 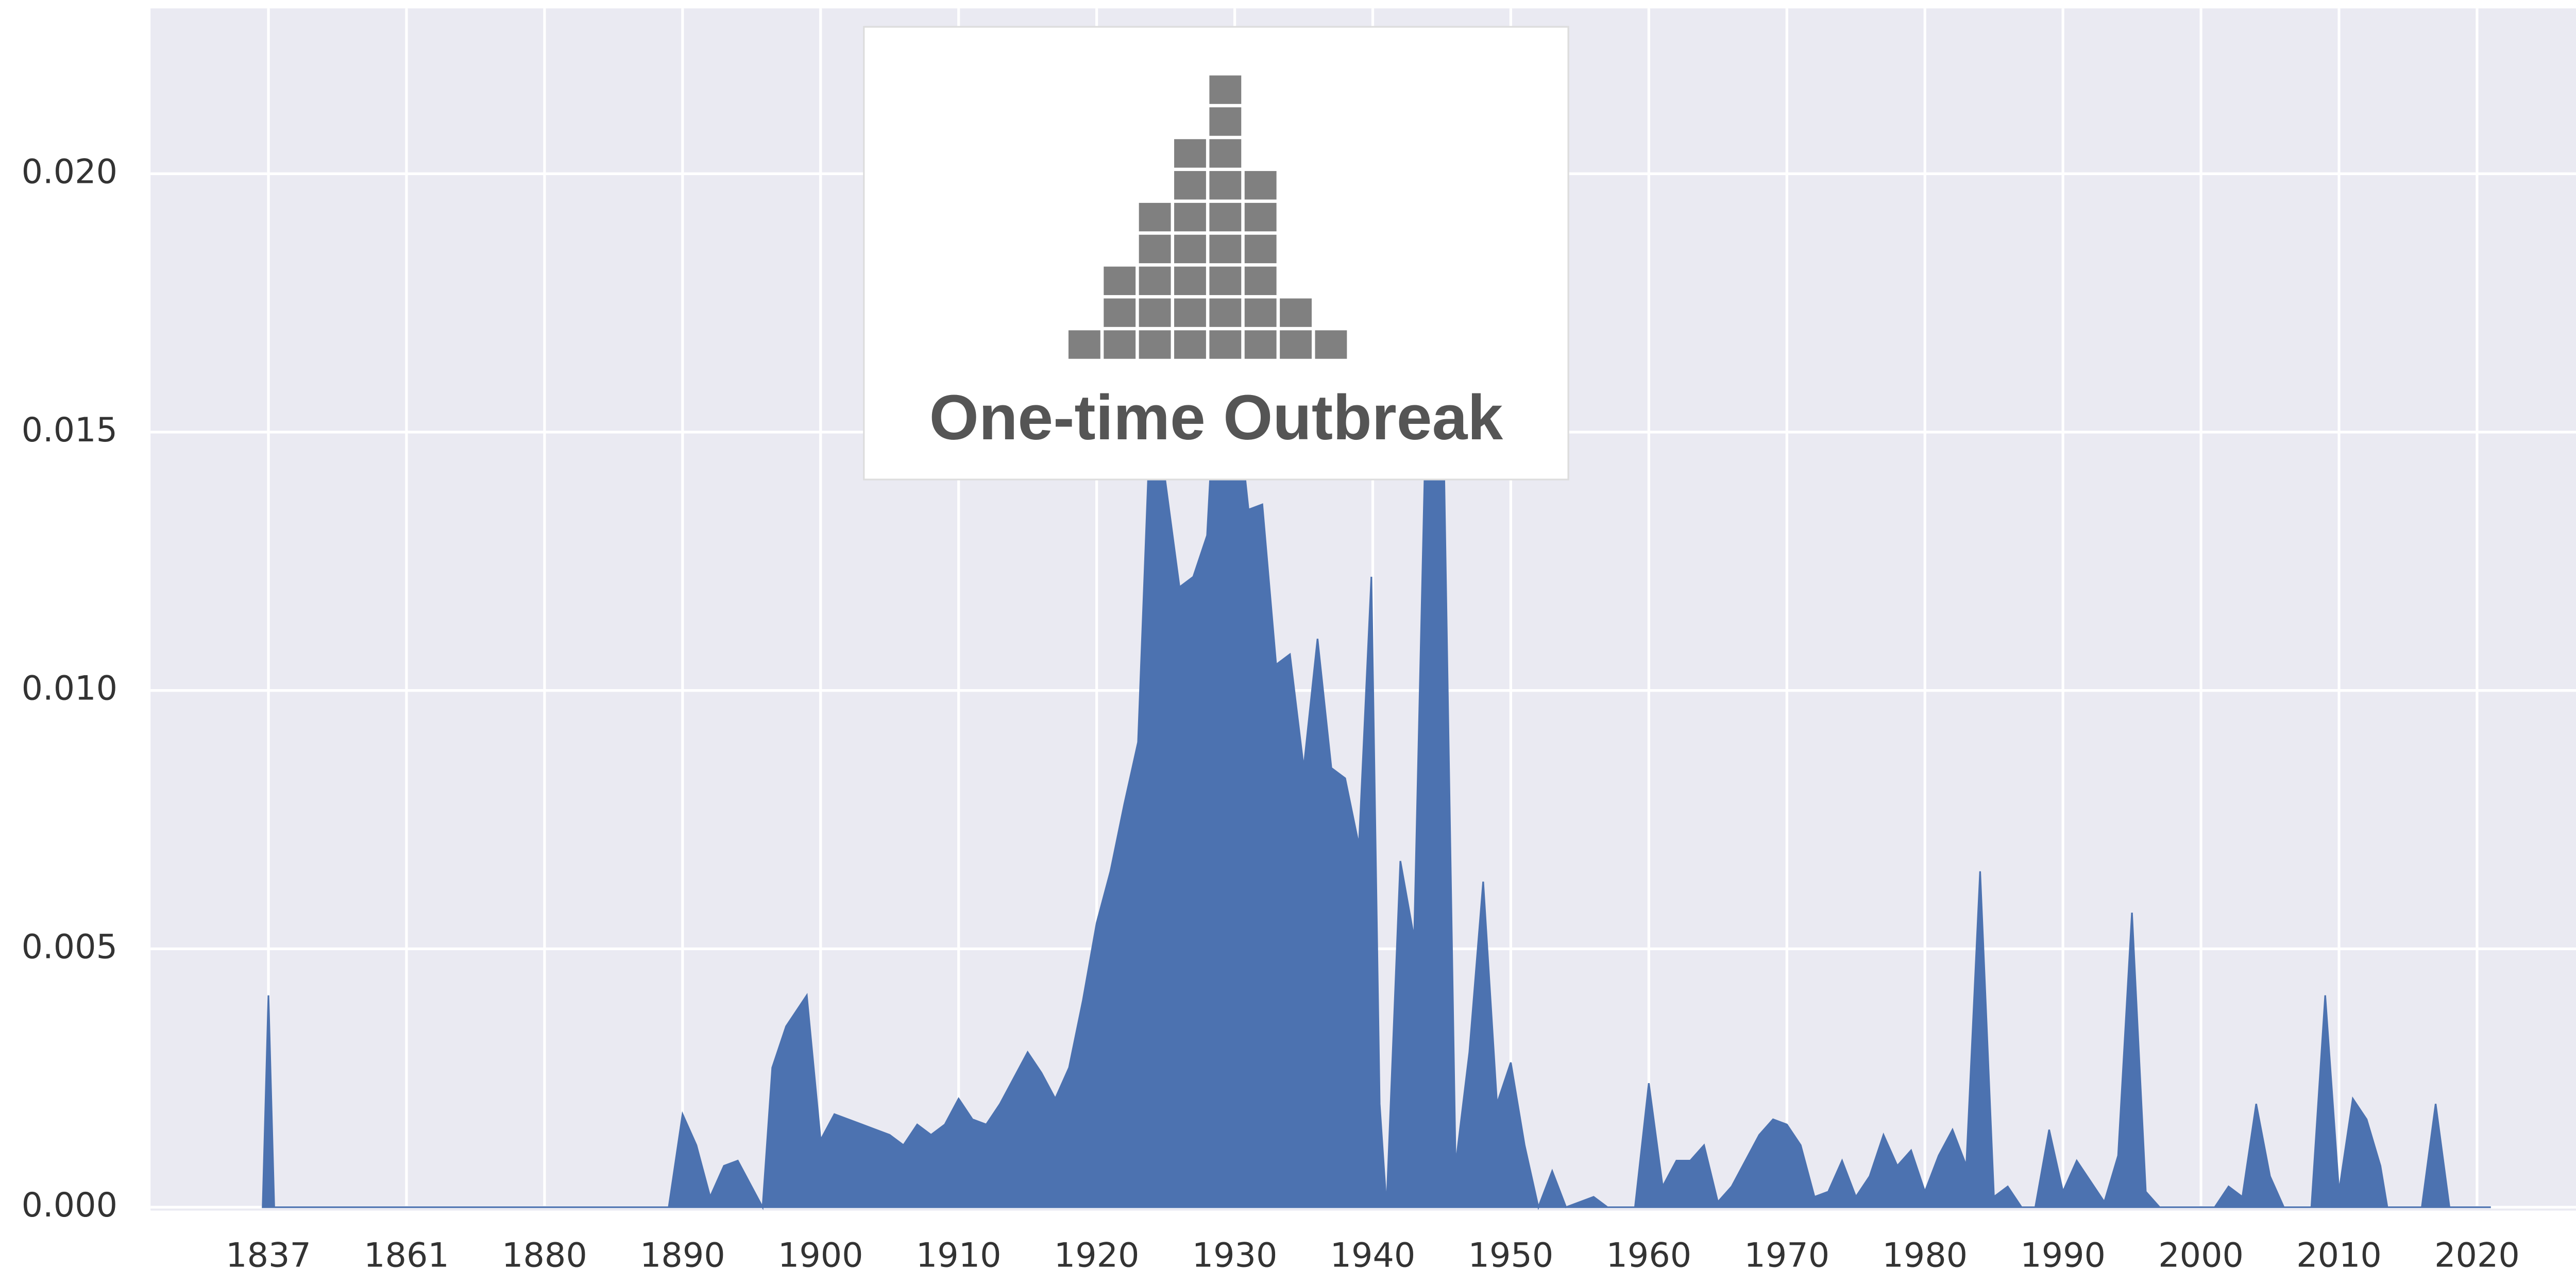 I want to click on y-tick-label: 0.000, so click(x=69, y=1205).